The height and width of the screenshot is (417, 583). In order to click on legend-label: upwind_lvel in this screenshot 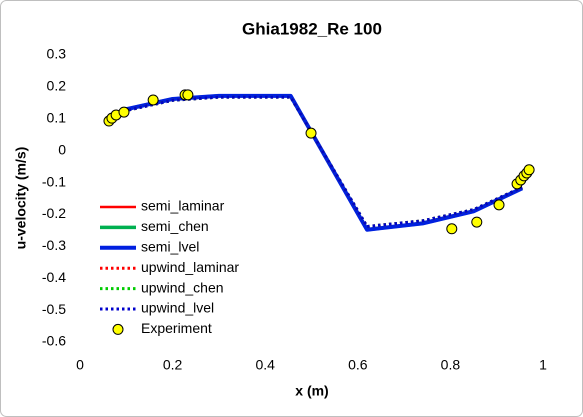, I will do `click(177, 308)`.